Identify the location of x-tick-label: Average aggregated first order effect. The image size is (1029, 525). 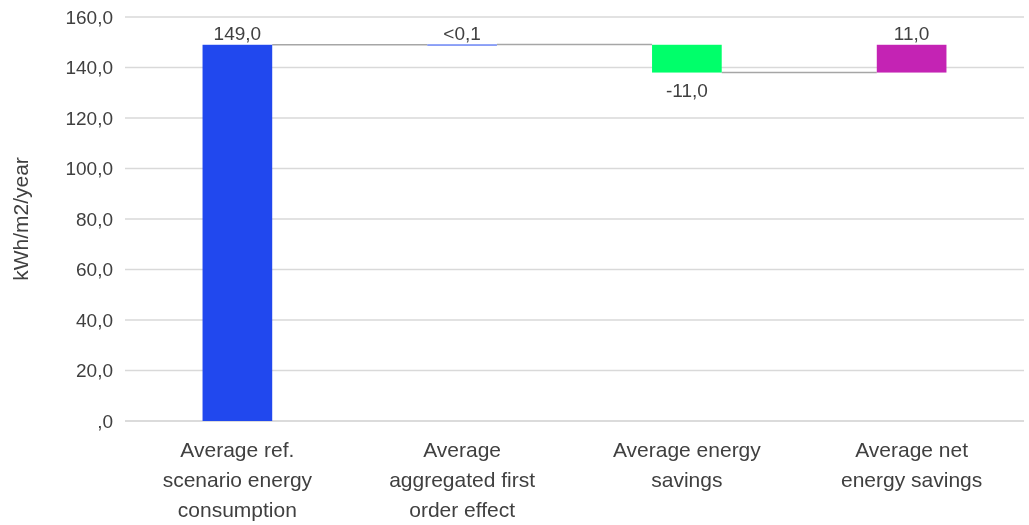
(462, 479).